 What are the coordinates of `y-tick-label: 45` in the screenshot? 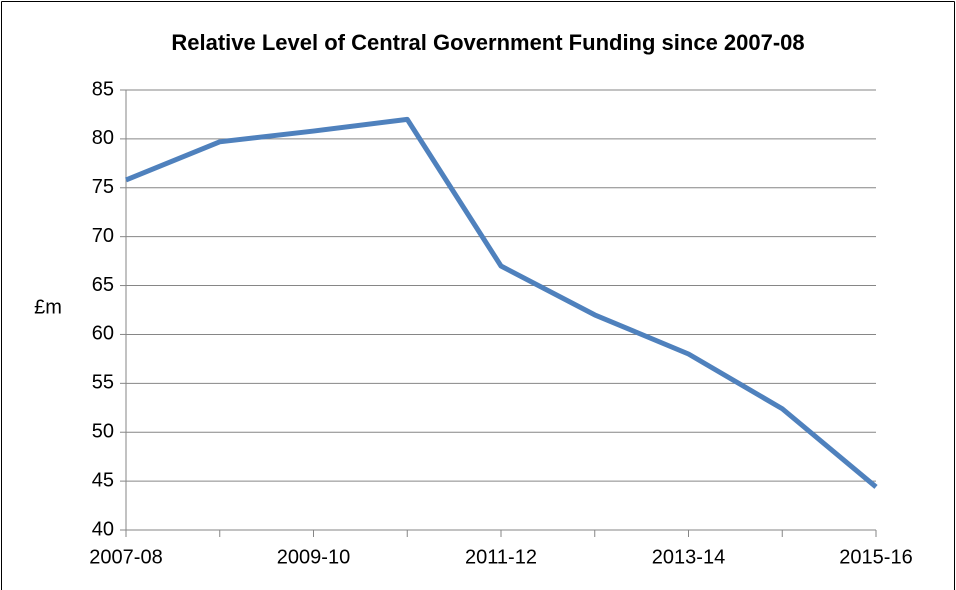 It's located at (103, 480).